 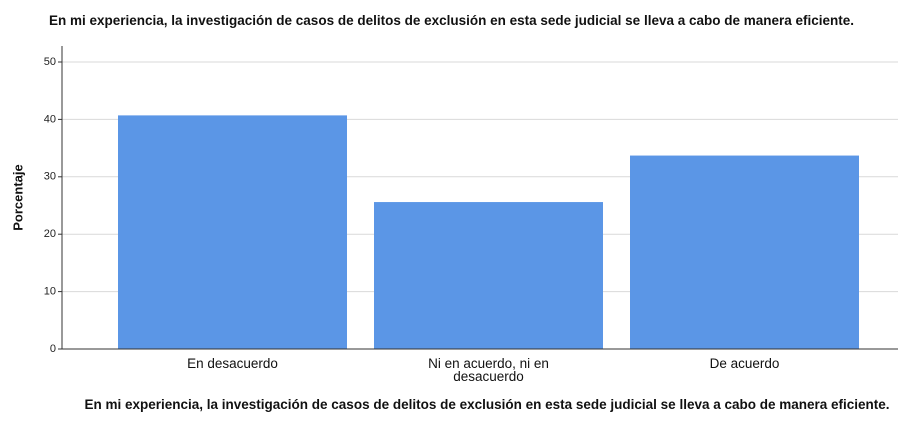 I want to click on x-tick-label: En desacuerdo, so click(x=232, y=363).